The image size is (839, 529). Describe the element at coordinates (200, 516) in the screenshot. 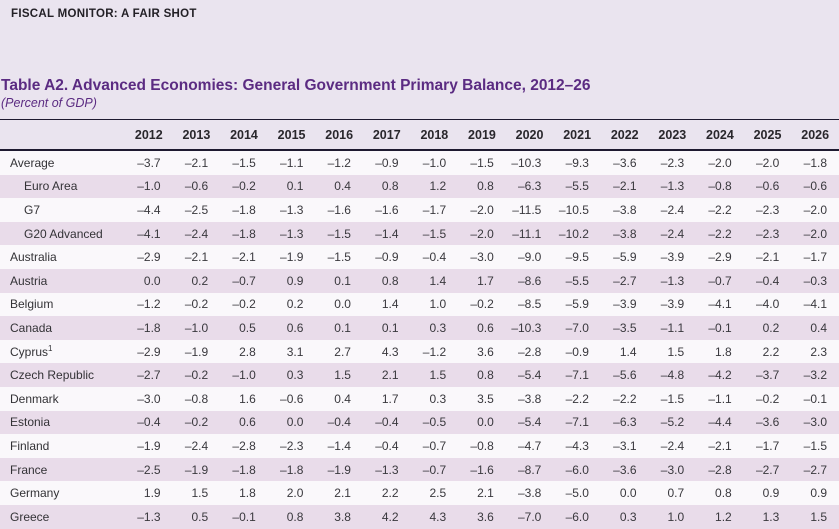

I see `value-cell: 0.5` at that location.